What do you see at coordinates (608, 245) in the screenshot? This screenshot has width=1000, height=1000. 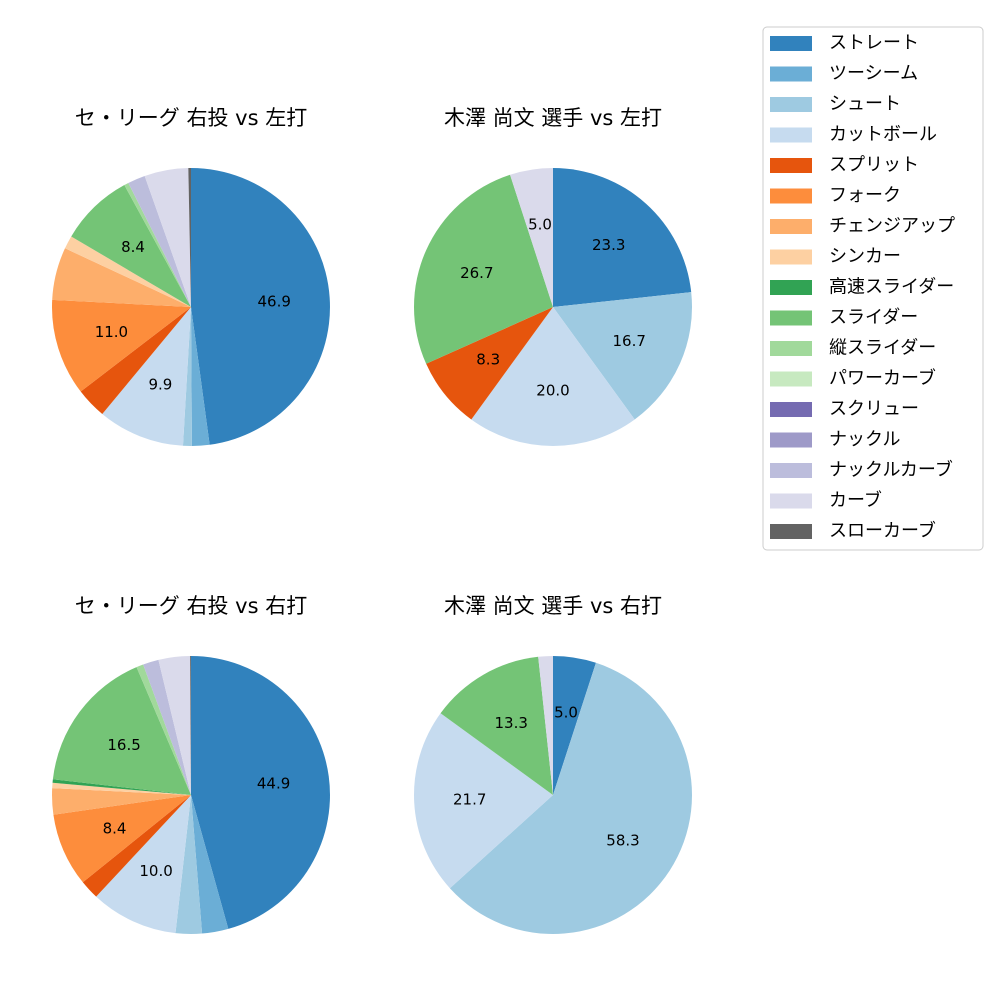 I see `slice-value-label: 23.3` at bounding box center [608, 245].